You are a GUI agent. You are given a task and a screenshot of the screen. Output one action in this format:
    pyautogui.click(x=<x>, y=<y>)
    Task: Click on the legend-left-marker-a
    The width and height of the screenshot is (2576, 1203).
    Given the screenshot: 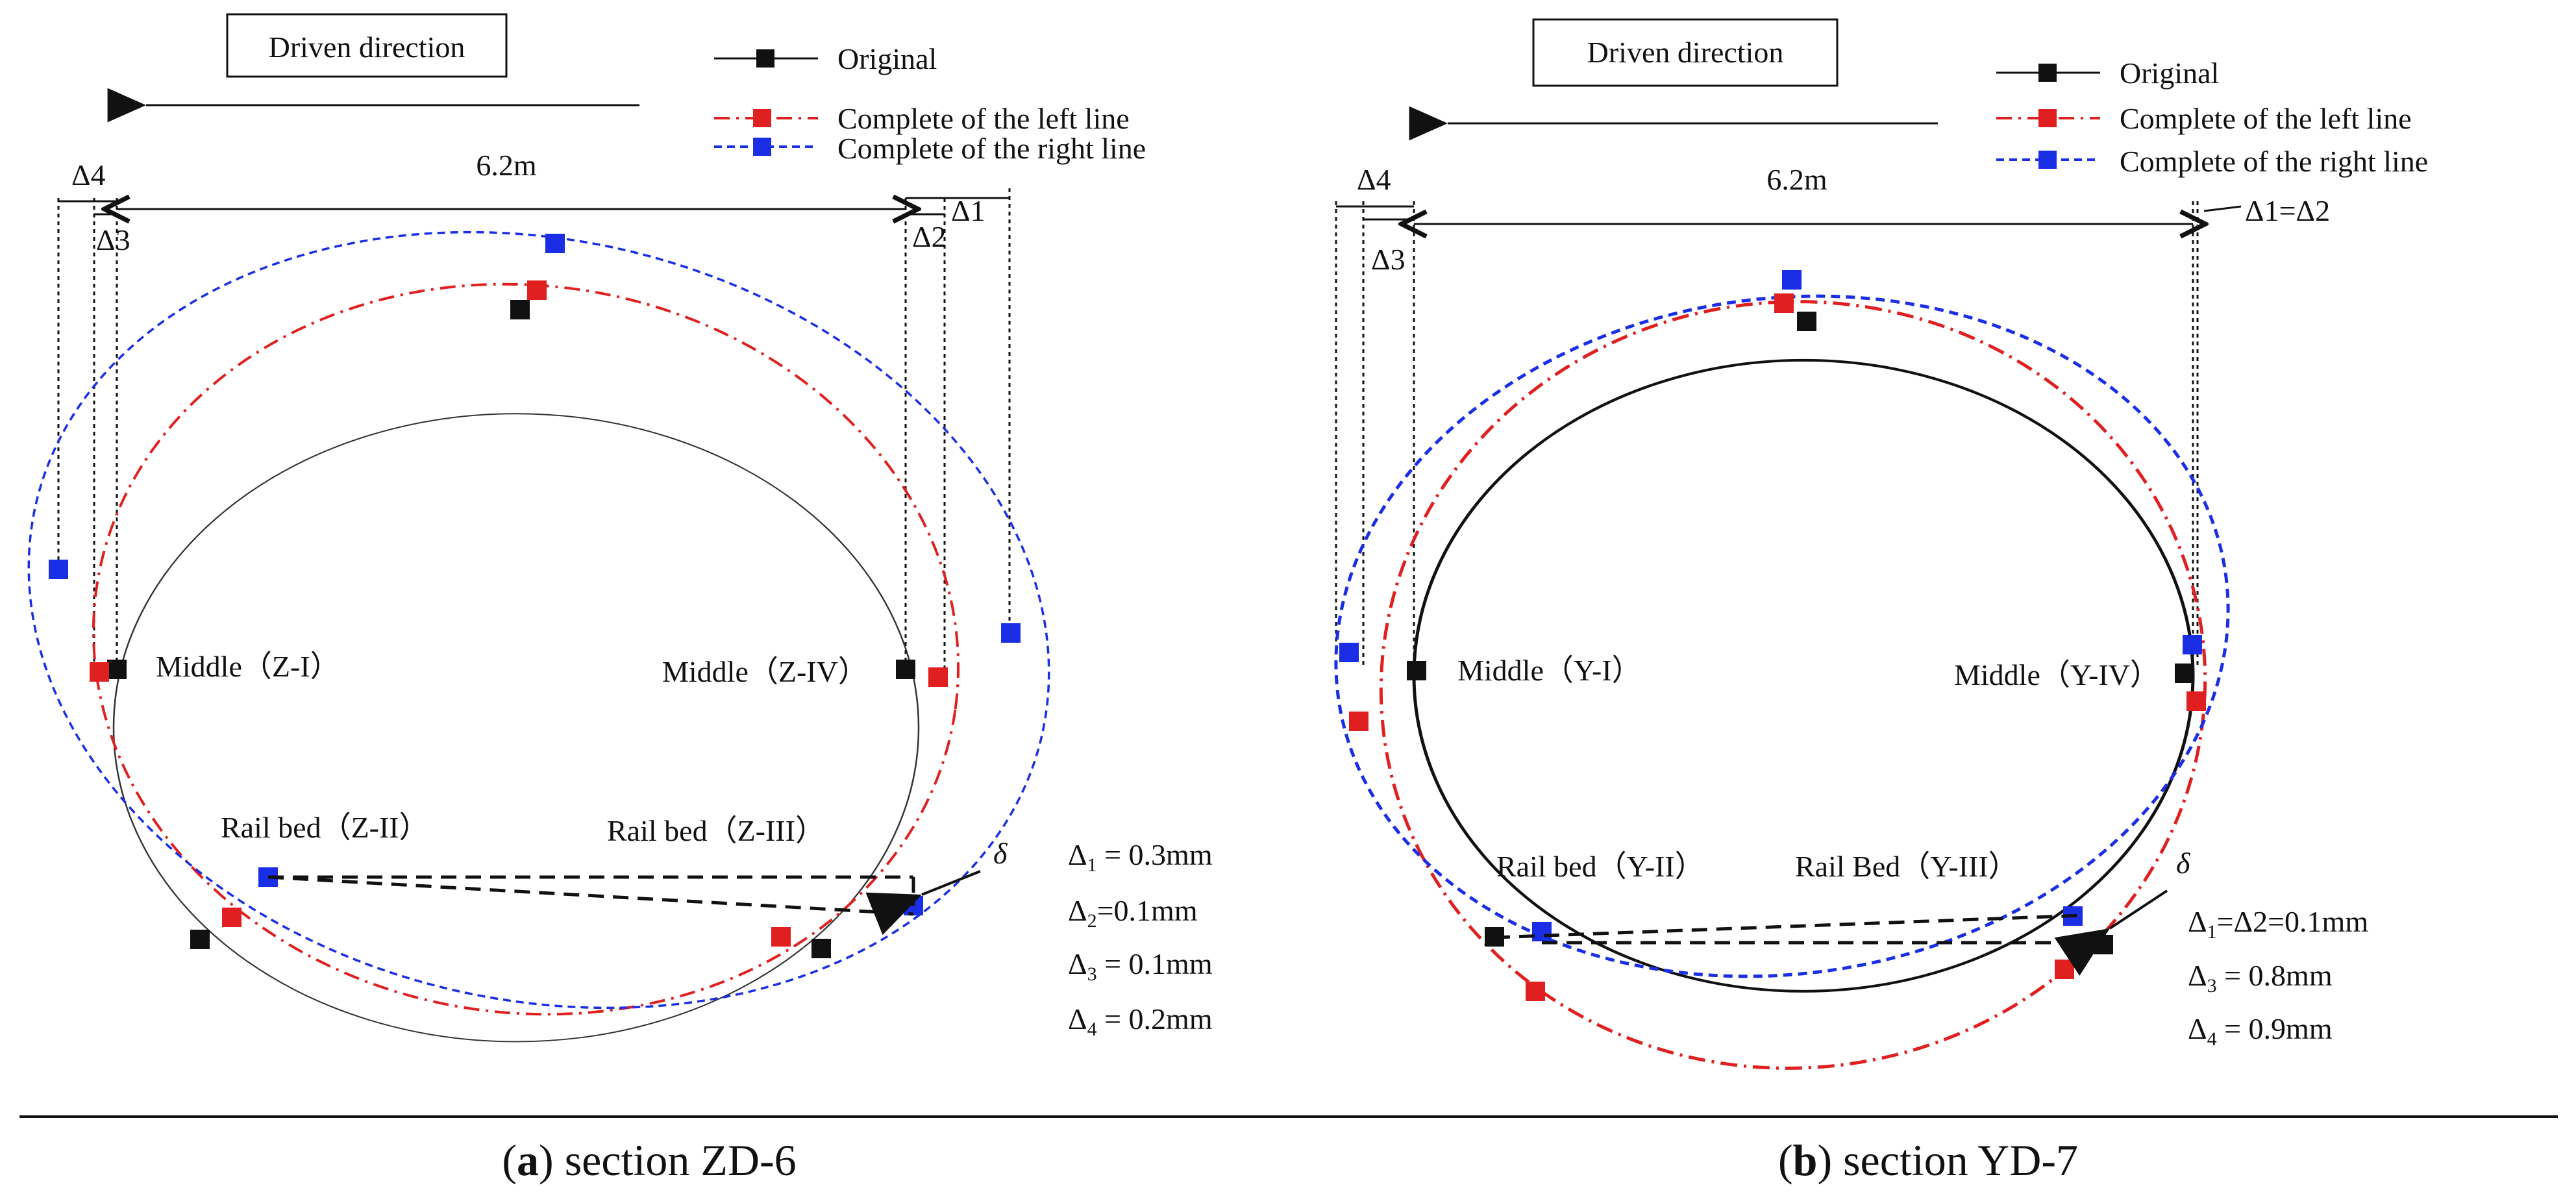 What is the action you would take?
    pyautogui.click(x=762, y=118)
    